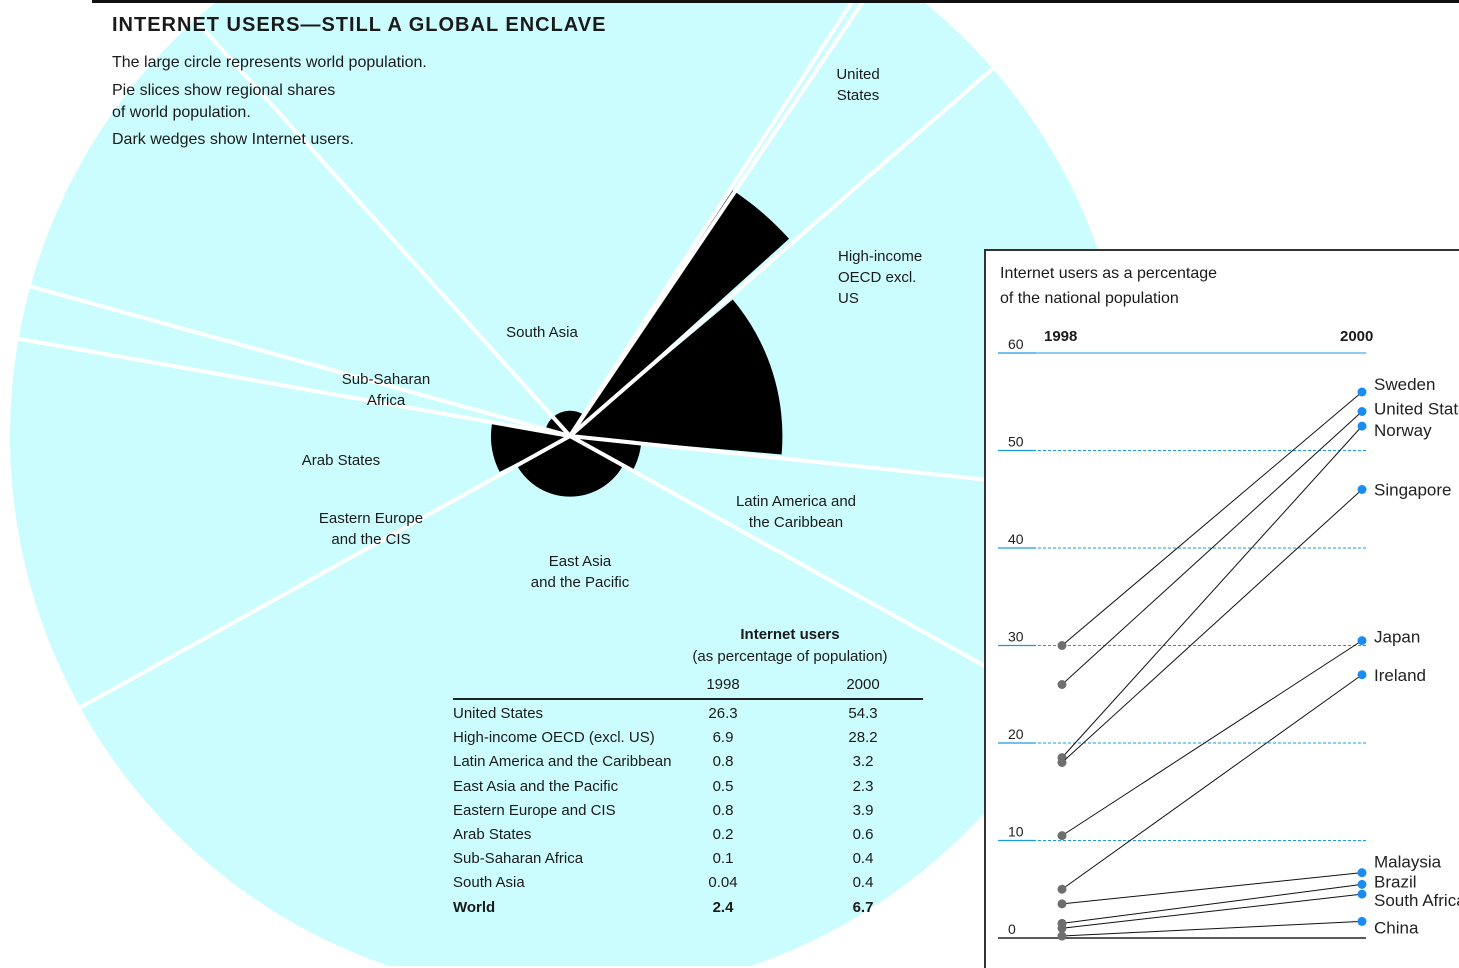 The width and height of the screenshot is (1459, 968). I want to click on value-2000: 6.7, so click(863, 907).